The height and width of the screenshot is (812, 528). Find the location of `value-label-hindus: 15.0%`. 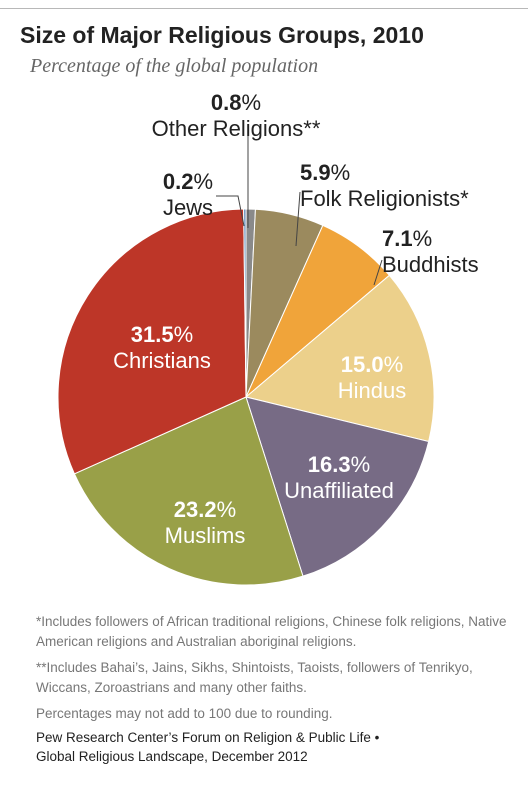

value-label-hindus: 15.0% is located at coordinates (372, 364).